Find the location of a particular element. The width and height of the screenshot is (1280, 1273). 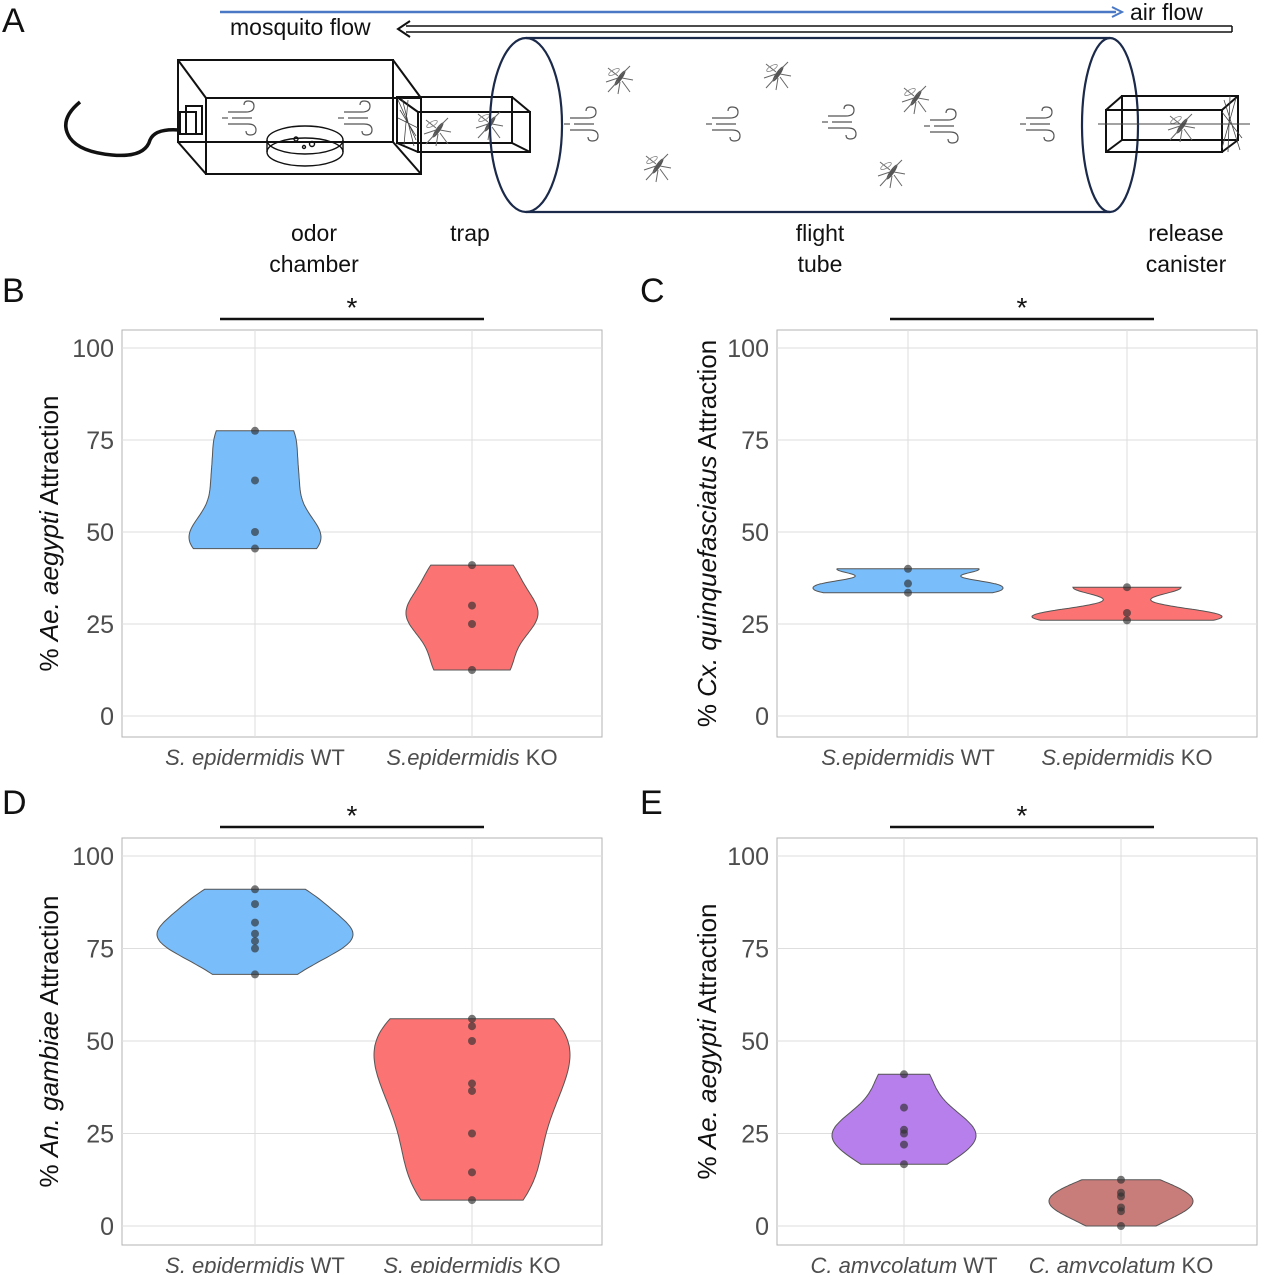

flight-tube-label: flight tube is located at coordinates (820, 248).